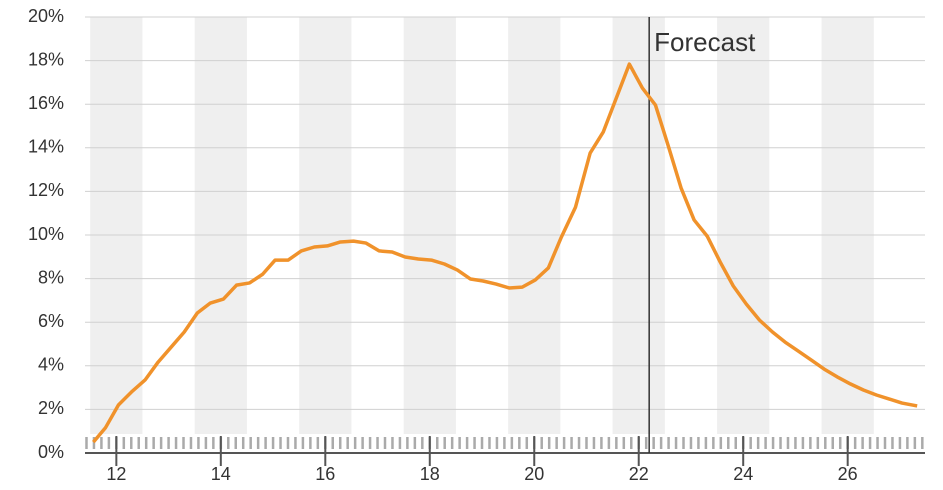 The width and height of the screenshot is (943, 490). What do you see at coordinates (848, 474) in the screenshot?
I see `x-tick-label: 26` at bounding box center [848, 474].